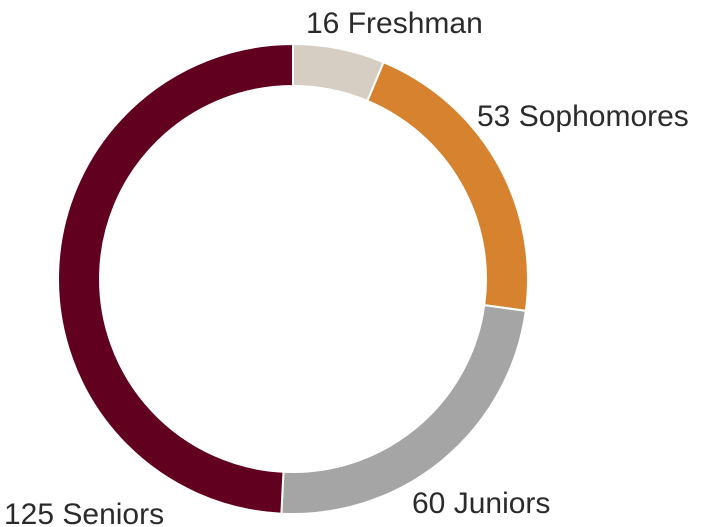 This screenshot has width=705, height=527. Describe the element at coordinates (481, 503) in the screenshot. I see `label-juniors: 60 Juniors` at that location.